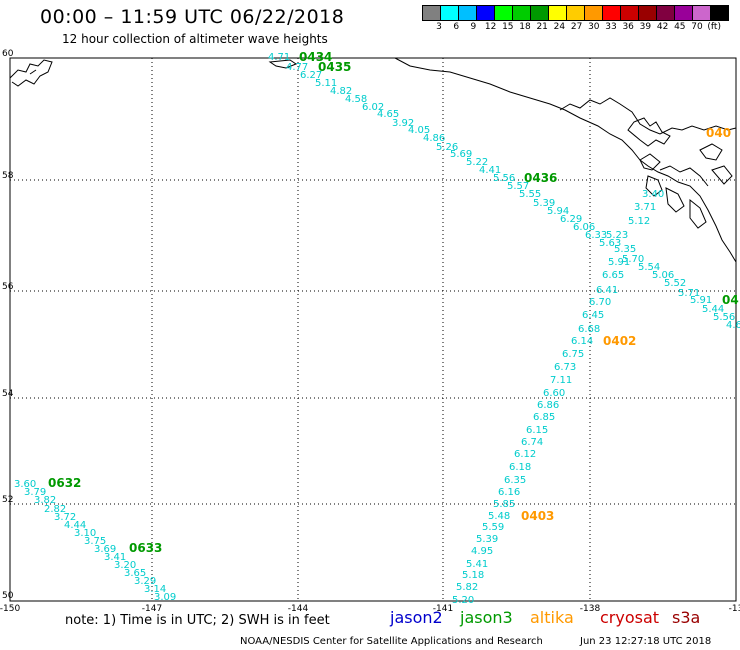  Describe the element at coordinates (518, 186) in the screenshot. I see `swh-value: 5.57` at that location.